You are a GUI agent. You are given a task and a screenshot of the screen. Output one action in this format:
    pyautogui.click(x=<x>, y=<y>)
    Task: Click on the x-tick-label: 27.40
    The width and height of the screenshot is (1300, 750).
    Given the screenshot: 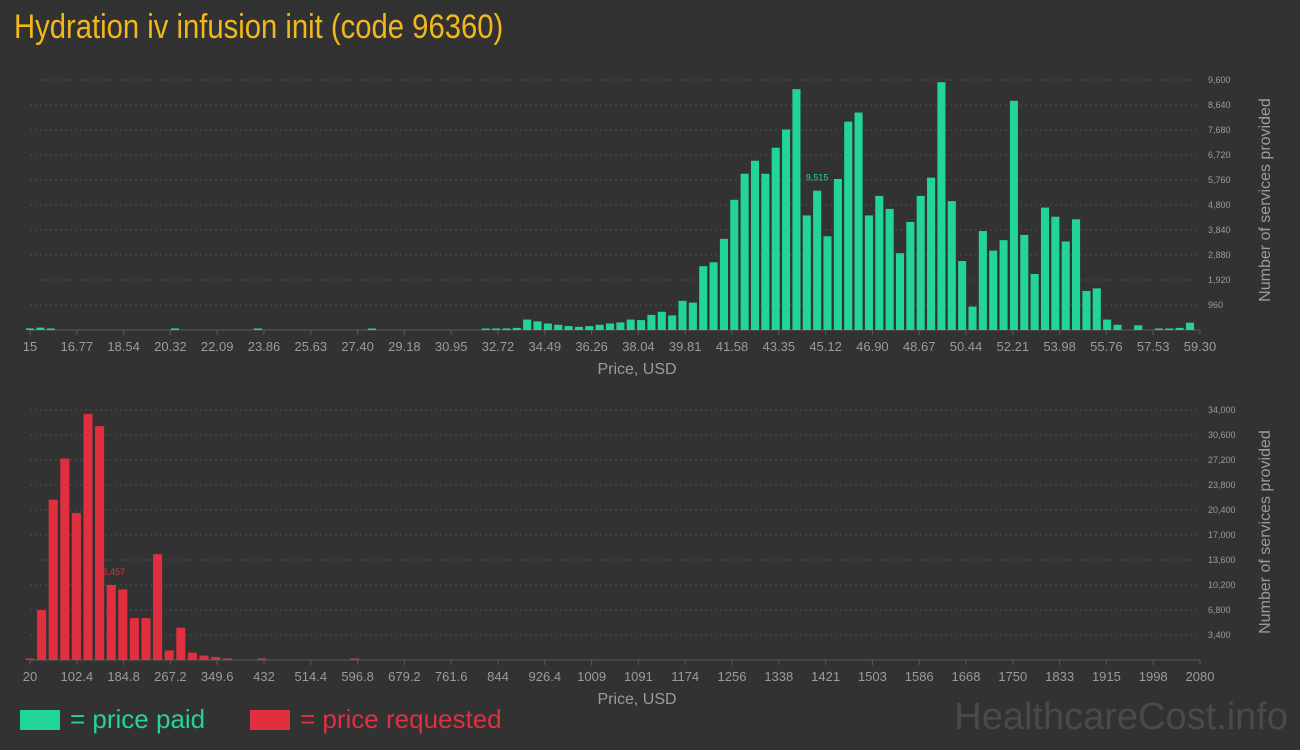 What is the action you would take?
    pyautogui.click(x=357, y=346)
    